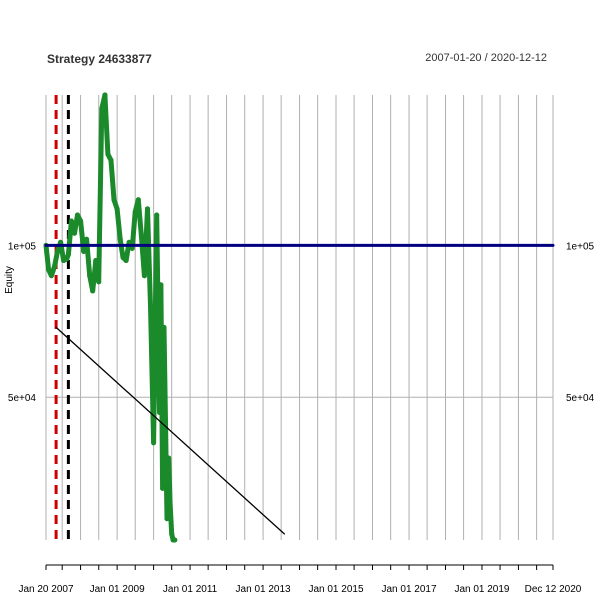  What do you see at coordinates (263, 589) in the screenshot?
I see `x-tick-label: Jan 01 2013` at bounding box center [263, 589].